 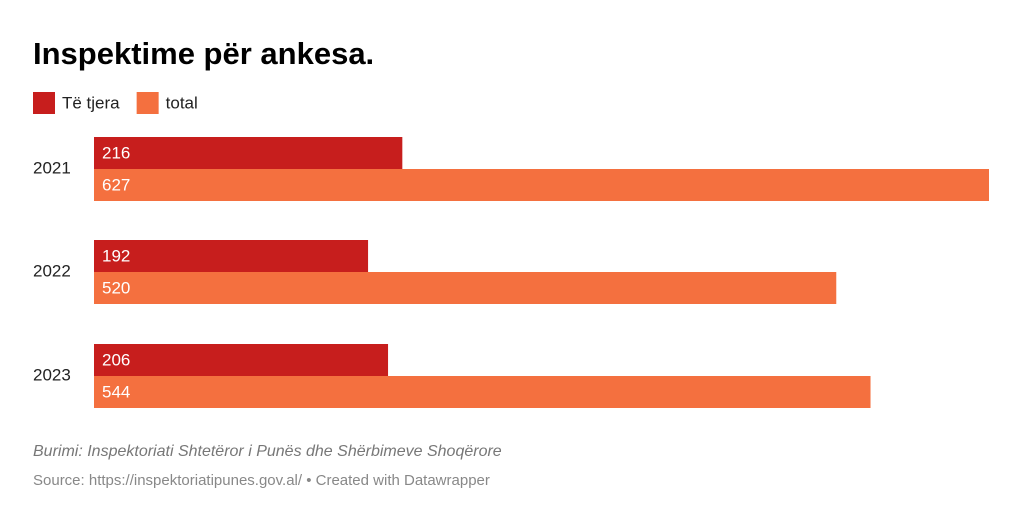 What do you see at coordinates (116, 152) in the screenshot?
I see `value-label: 216` at bounding box center [116, 152].